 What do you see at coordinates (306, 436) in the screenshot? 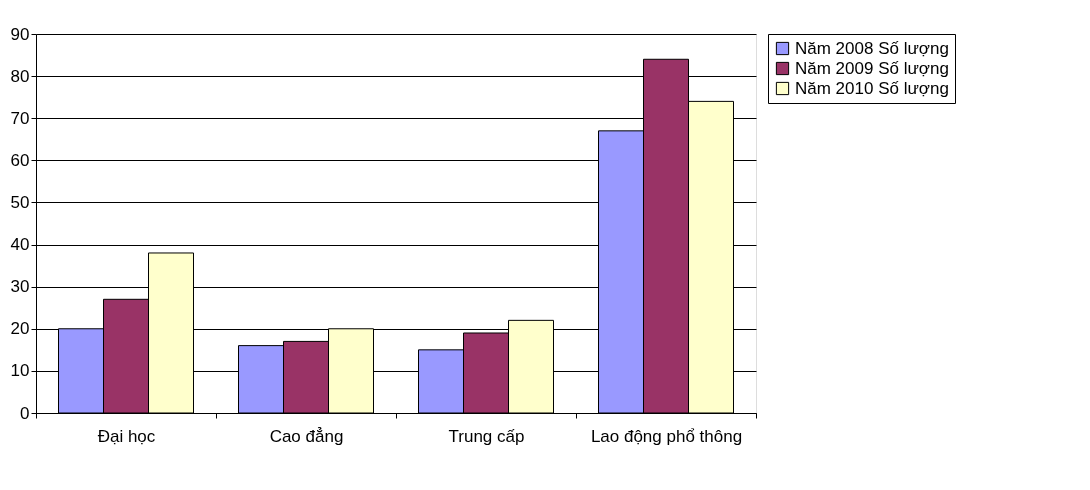
I see `x-tick-label: Cao đẳng` at bounding box center [306, 436].